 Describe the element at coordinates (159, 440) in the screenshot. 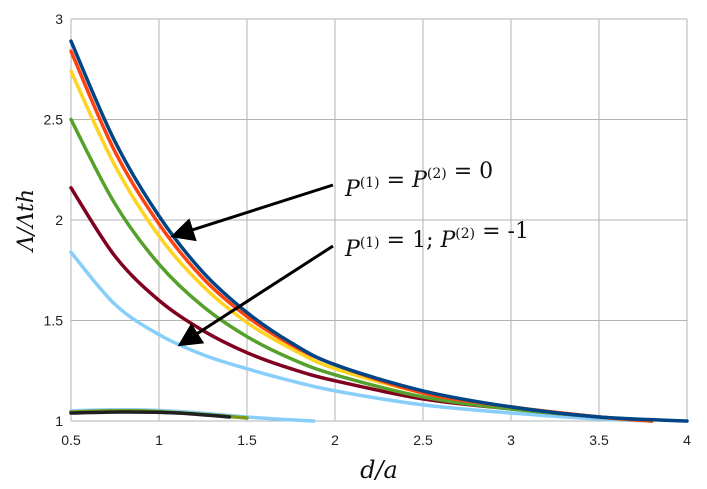

I see `x-tick-label: 1` at that location.